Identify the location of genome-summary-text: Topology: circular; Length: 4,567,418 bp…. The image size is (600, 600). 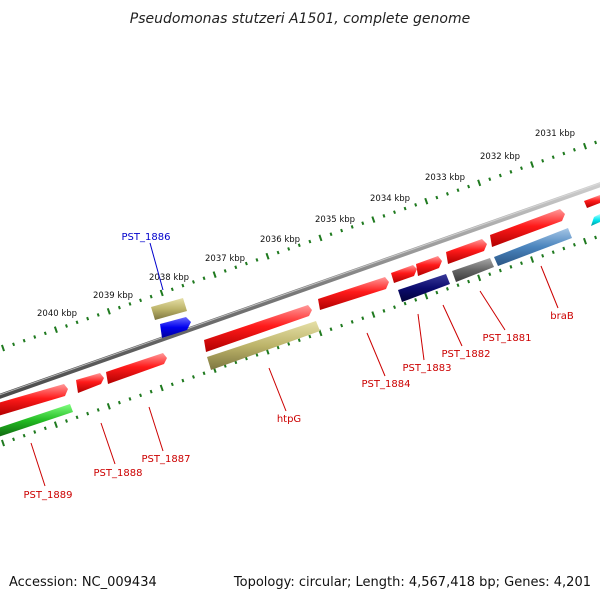
(412, 582).